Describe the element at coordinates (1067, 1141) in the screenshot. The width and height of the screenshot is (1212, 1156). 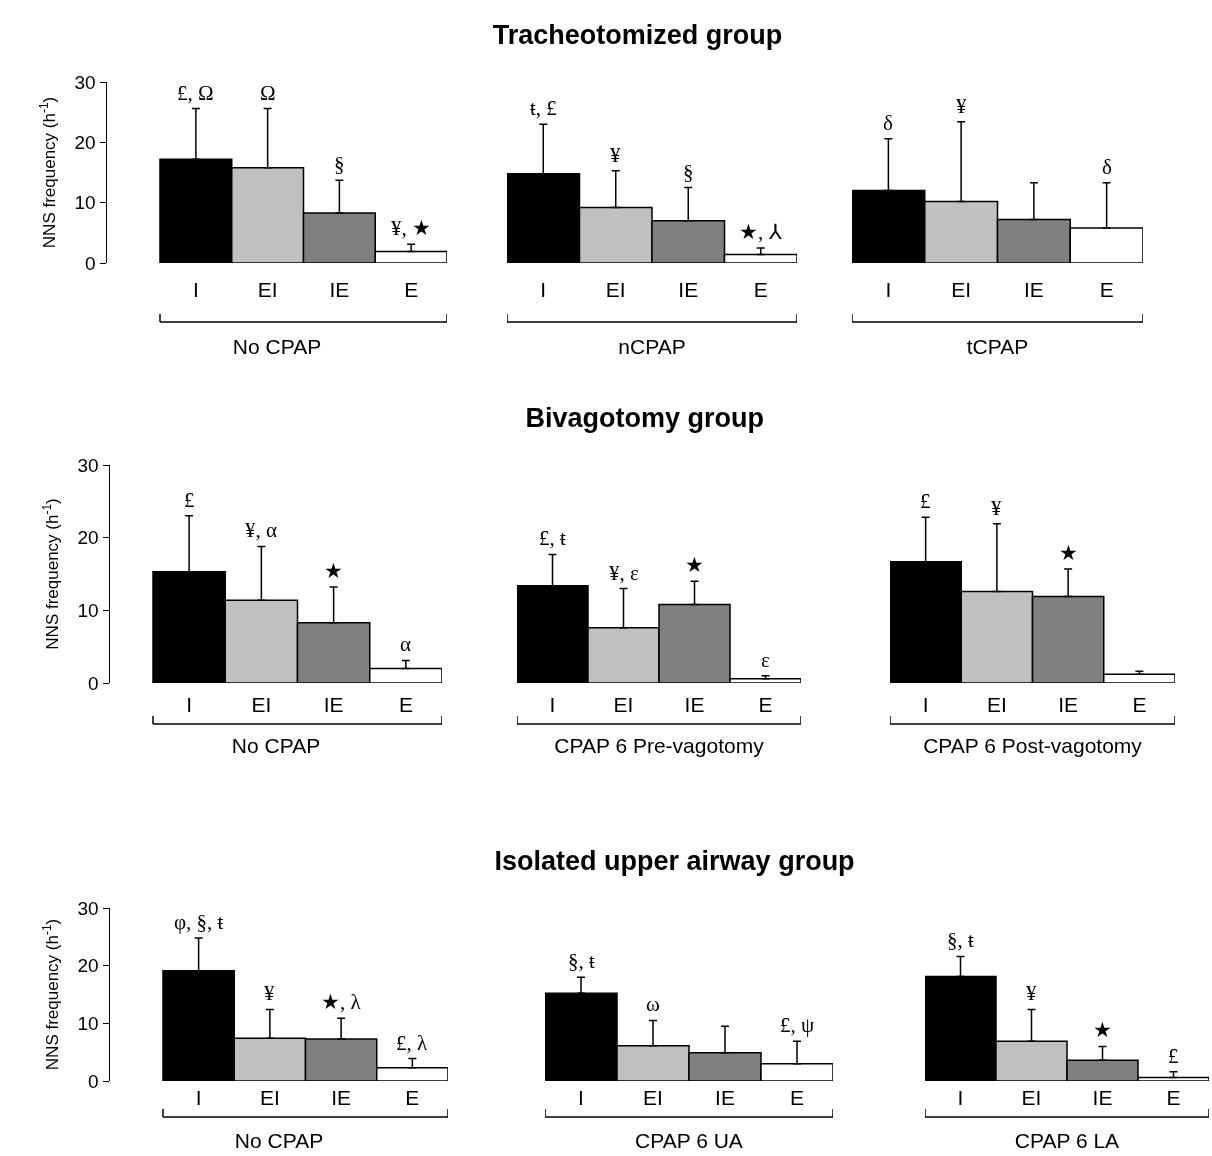
I see `x-axis-title: CPAP 6 LA` at that location.